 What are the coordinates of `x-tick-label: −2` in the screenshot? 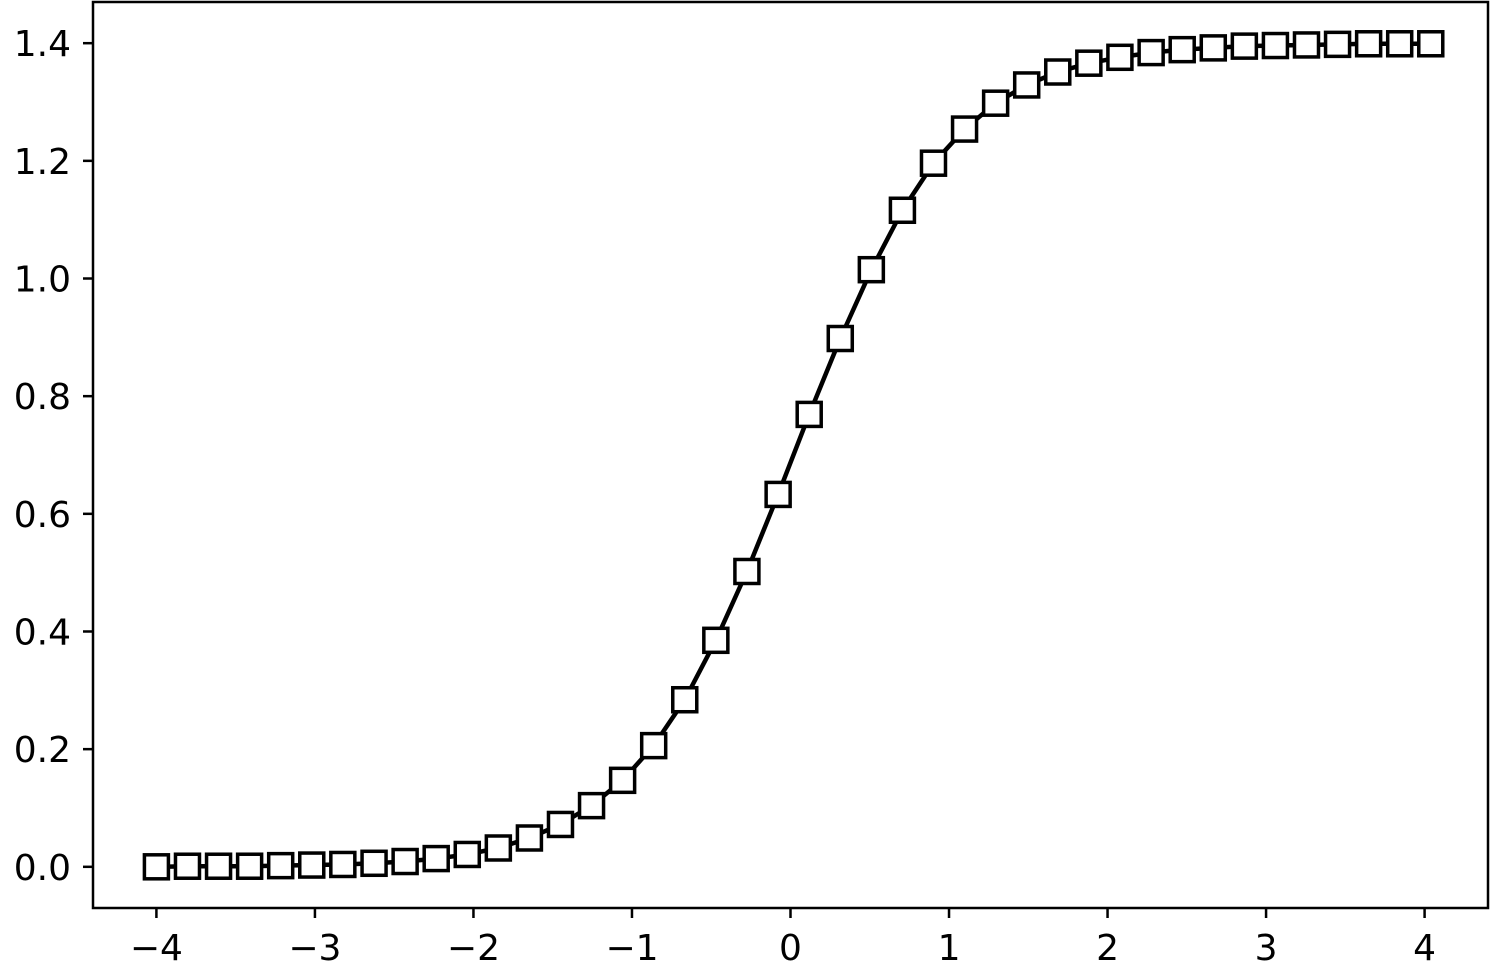 It's located at (473, 948).